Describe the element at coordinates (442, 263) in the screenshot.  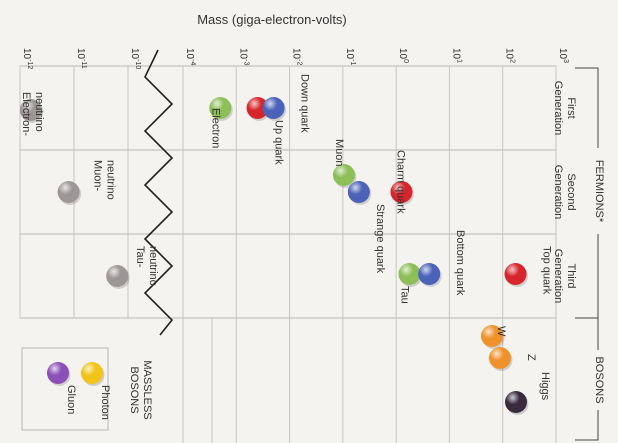
I see `particle-bottom-quark: Bottom quark` at that location.